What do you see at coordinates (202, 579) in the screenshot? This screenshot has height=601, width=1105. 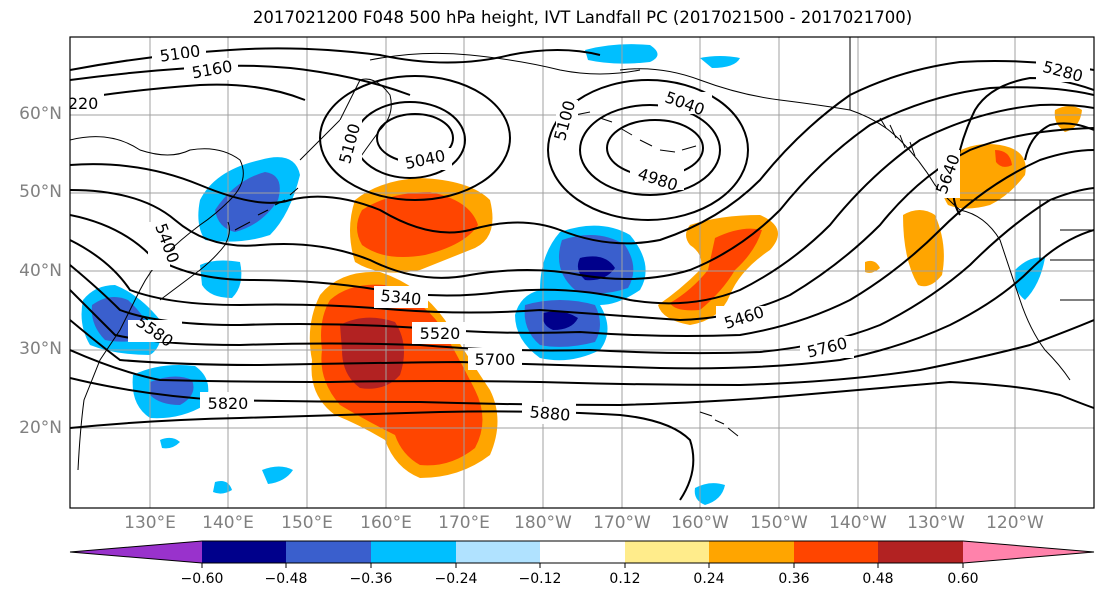 I see `colorbar-tick-label: −0.60` at bounding box center [202, 579].